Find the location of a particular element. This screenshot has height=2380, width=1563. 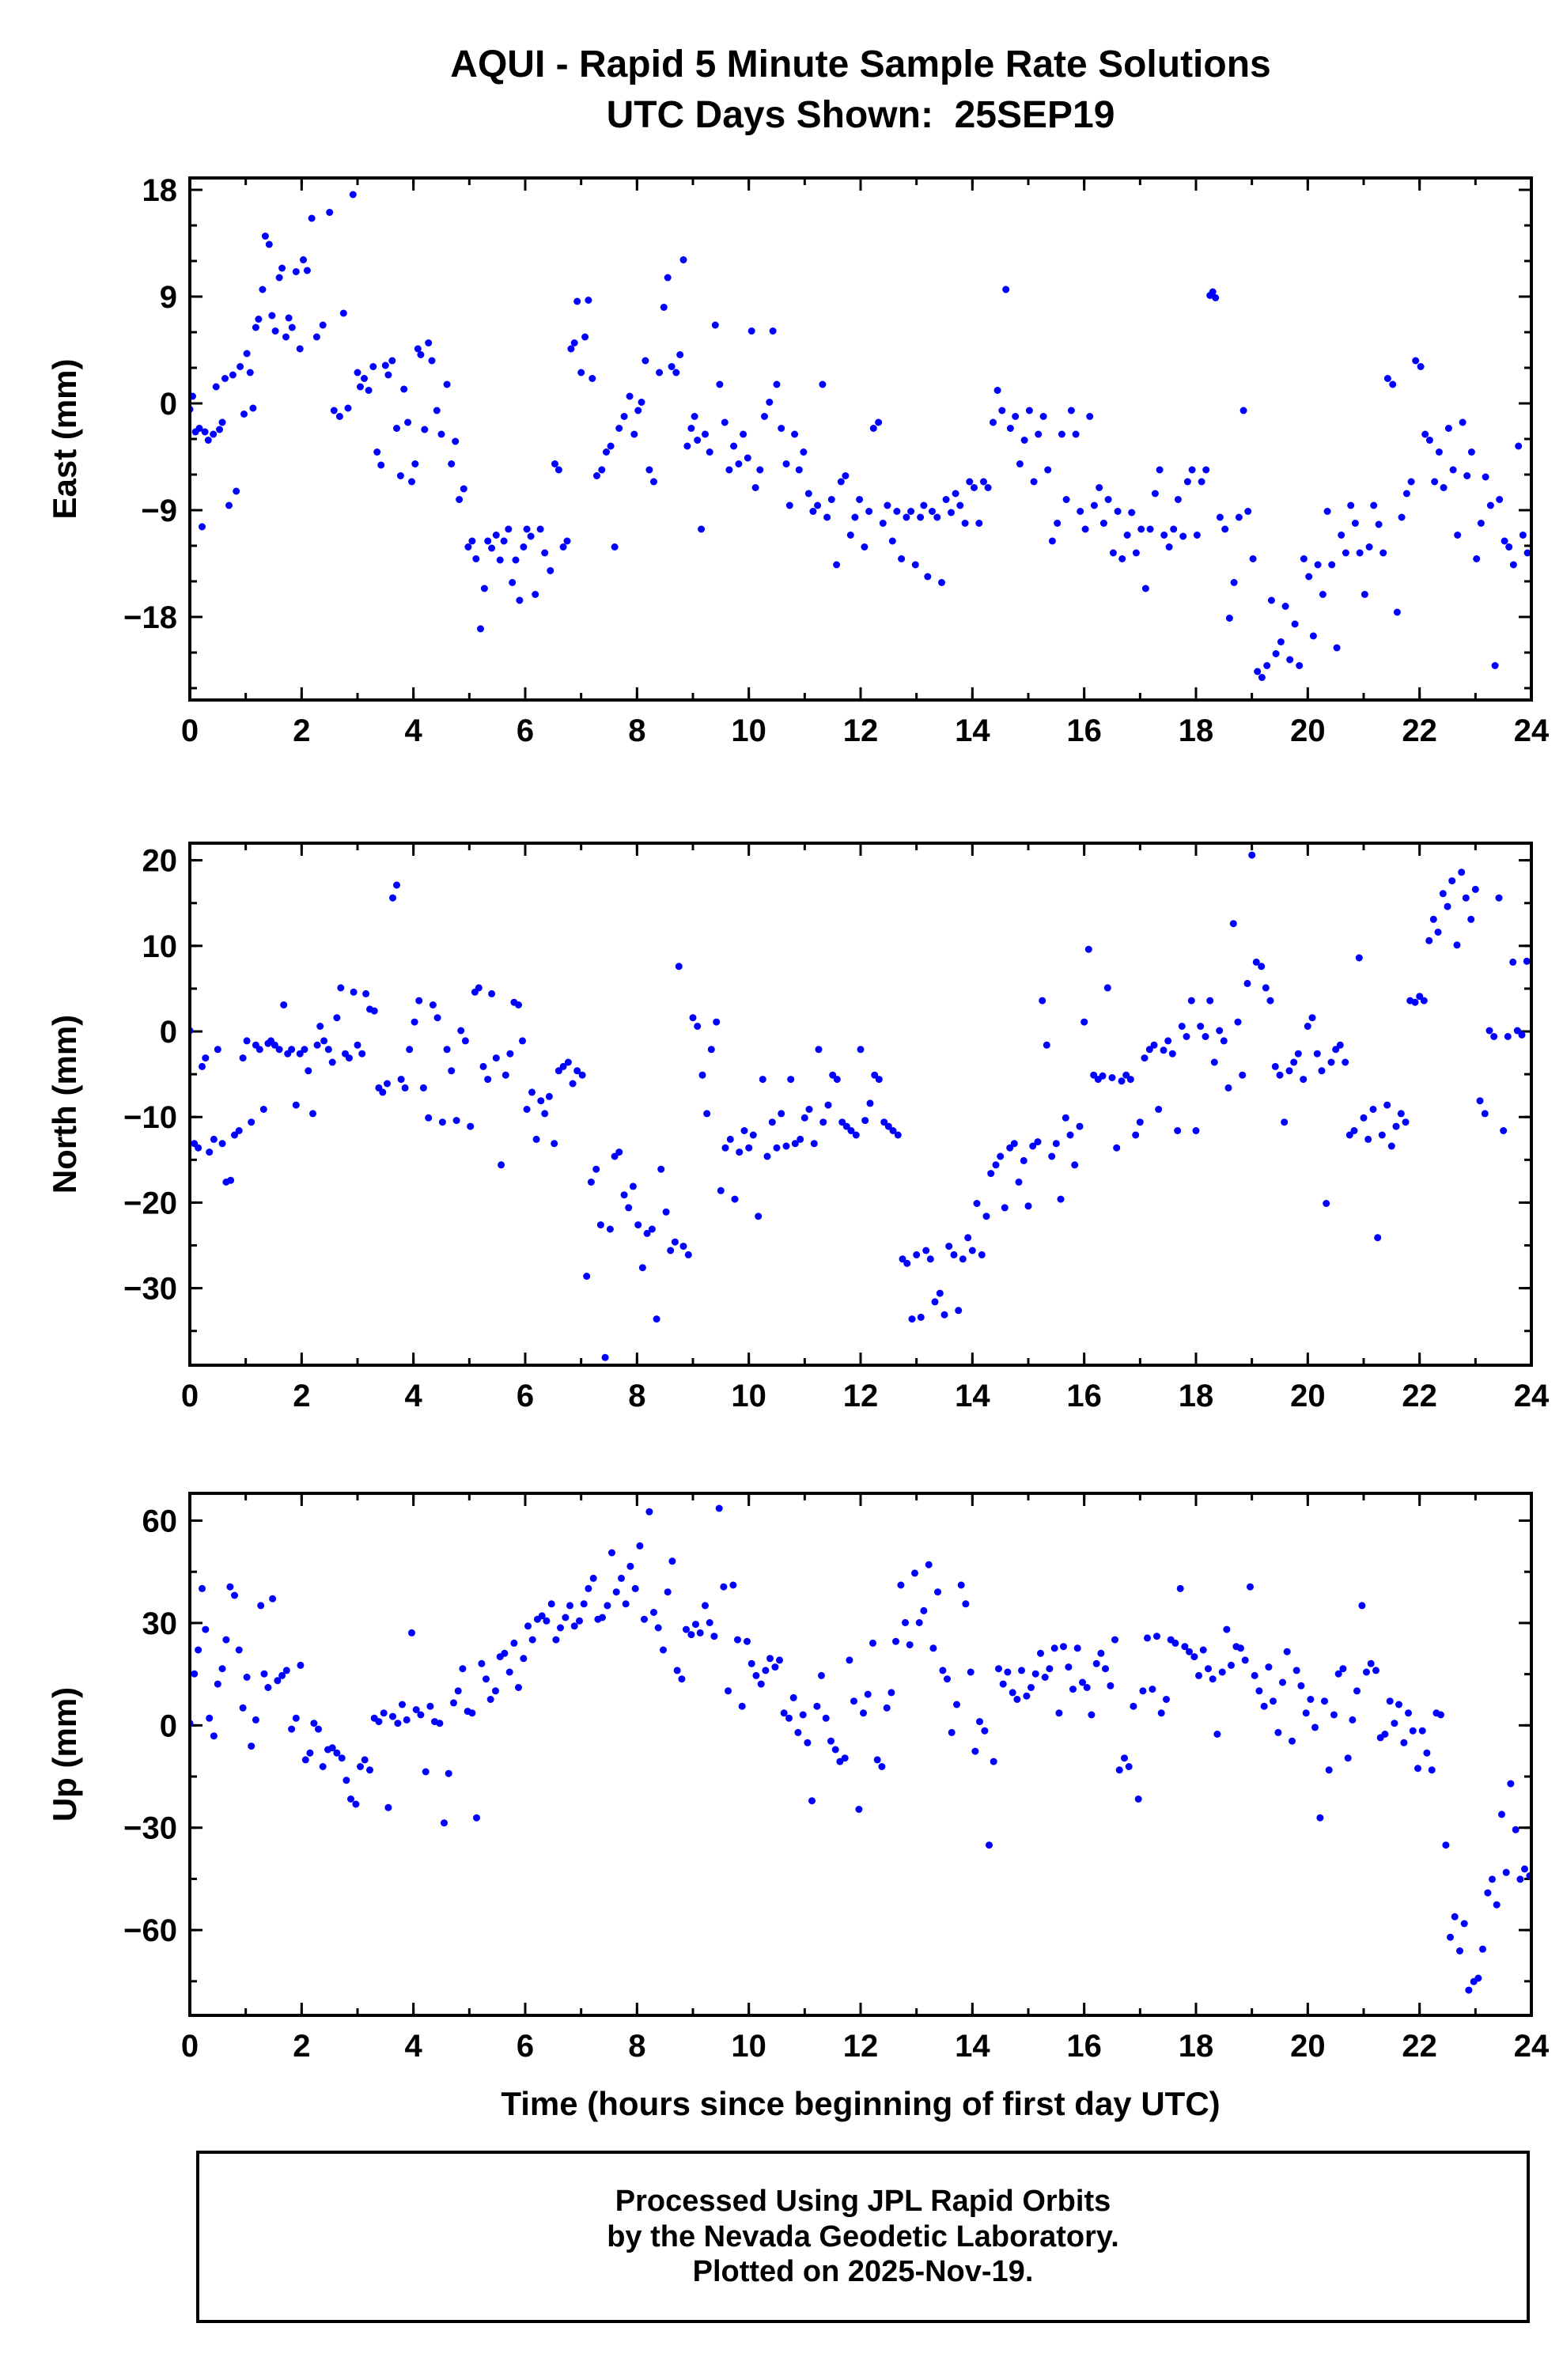

north-y-axis-title: North (mm) is located at coordinates (64, 1104).